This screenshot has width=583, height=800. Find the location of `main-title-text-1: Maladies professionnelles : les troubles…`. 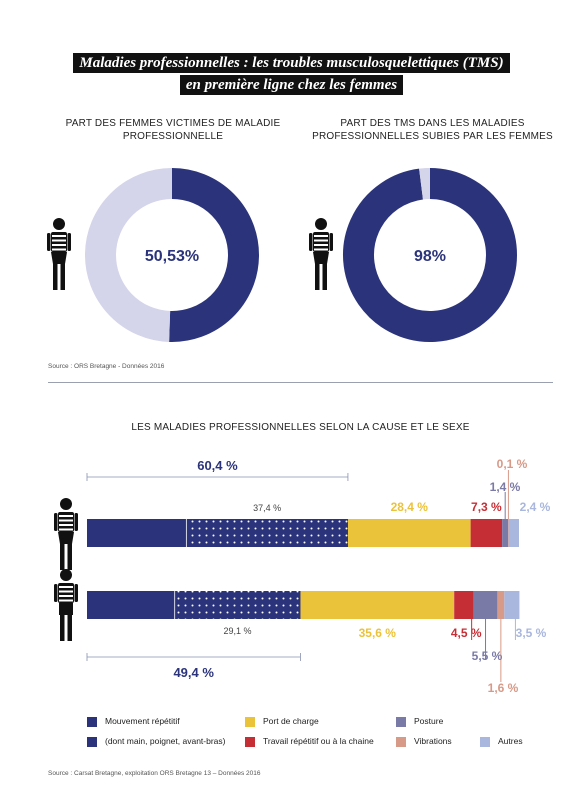

main-title-text-1: Maladies professionnelles : les troubles… is located at coordinates (291, 63).